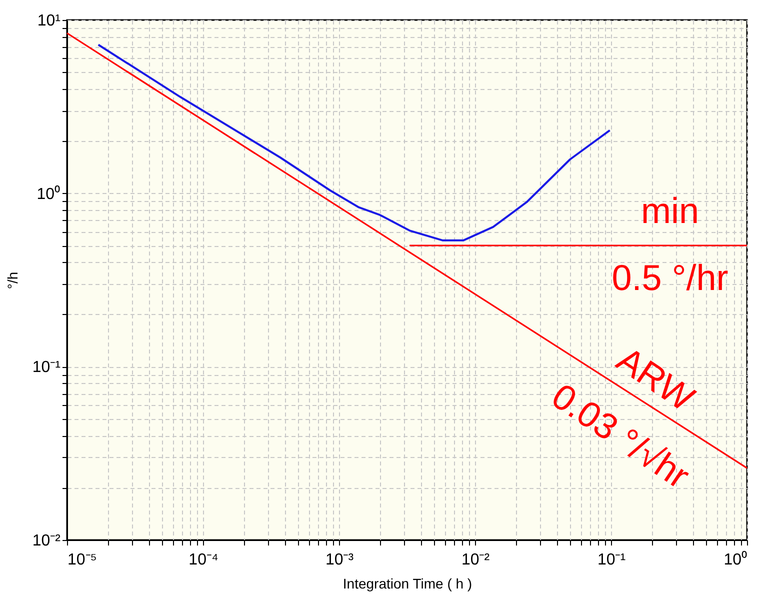 The width and height of the screenshot is (778, 608). Describe the element at coordinates (48, 21) in the screenshot. I see `y-tick-label: 10¹` at that location.